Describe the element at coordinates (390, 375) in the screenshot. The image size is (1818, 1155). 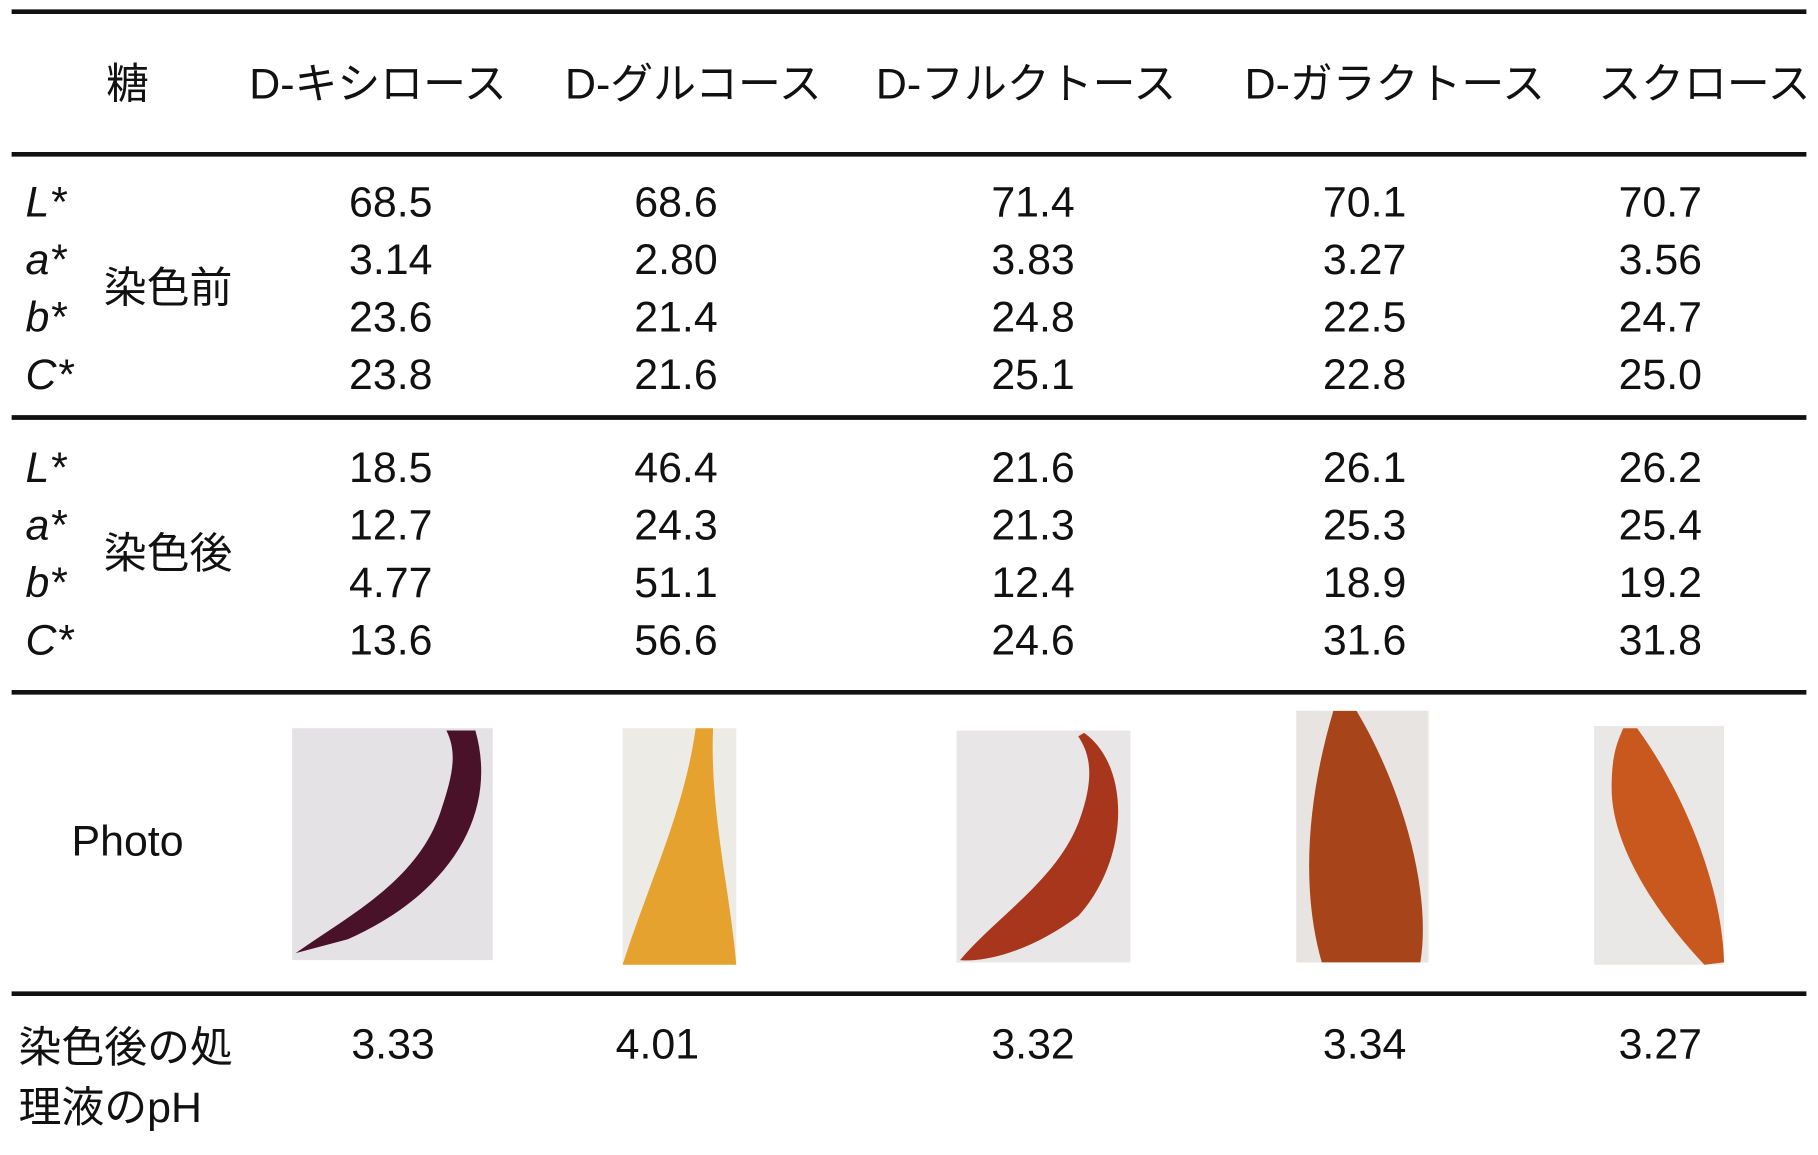
I see `value-cell: 23.8` at that location.